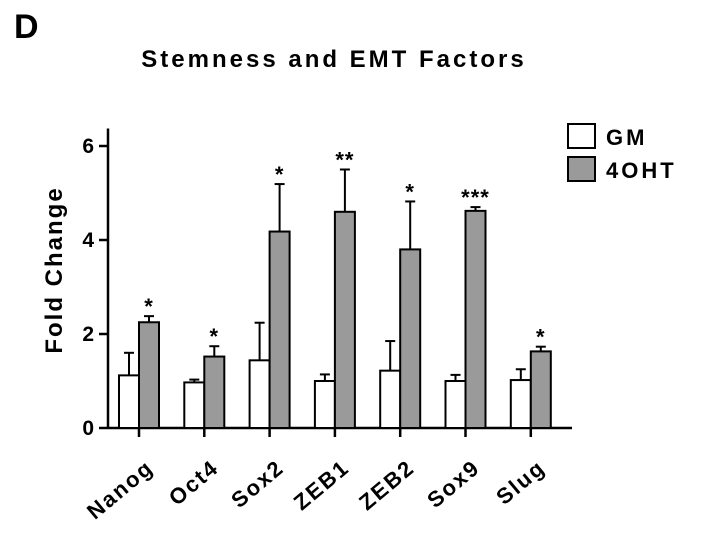 The height and width of the screenshot is (552, 720). What do you see at coordinates (453, 484) in the screenshot?
I see `x-category-label: Sox9` at bounding box center [453, 484].